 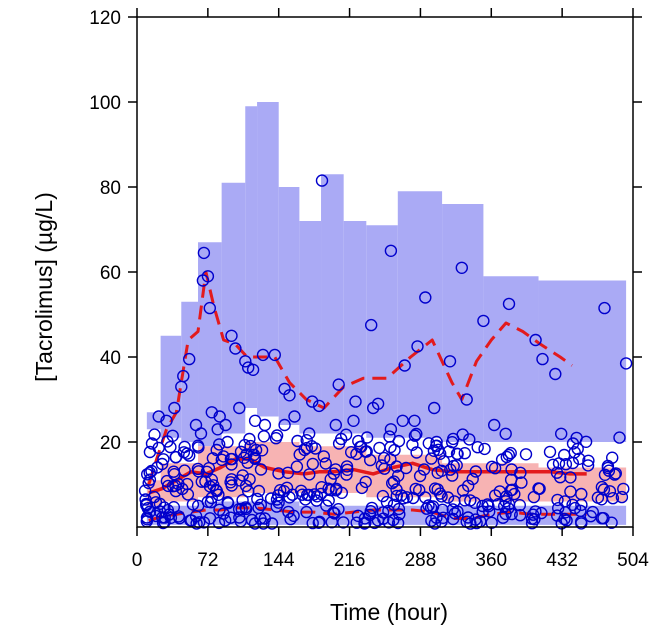 I want to click on x-tick-label-0: 0, so click(x=137, y=560).